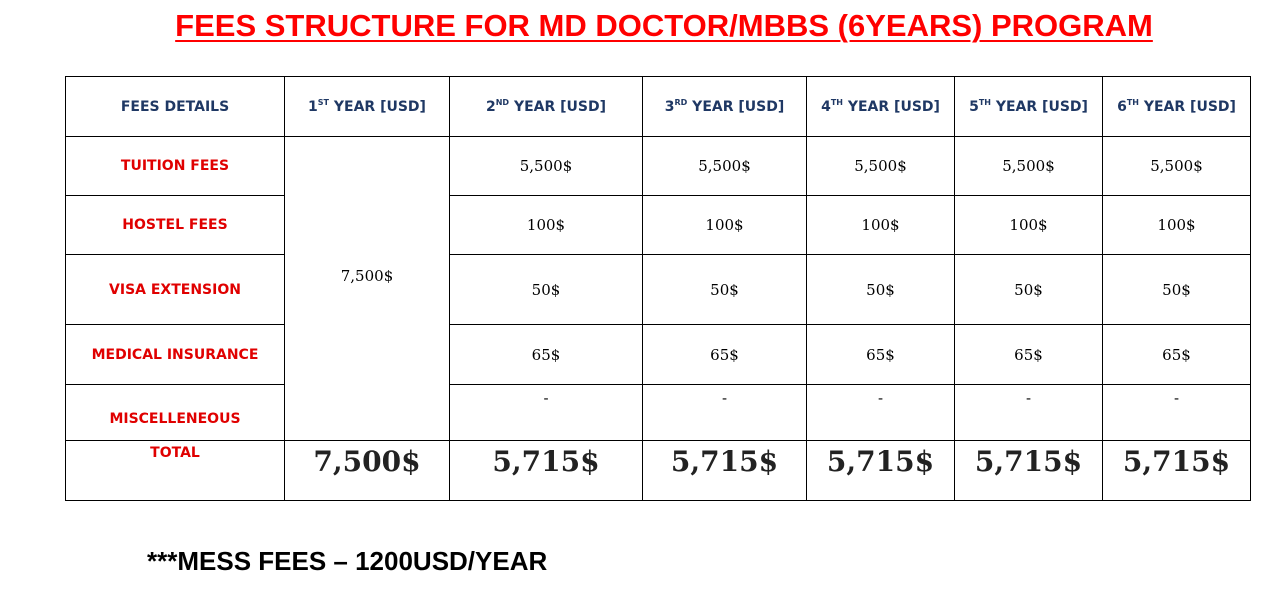 This screenshot has width=1283, height=595. Describe the element at coordinates (880, 225) in the screenshot. I see `hostel-year-4: 100$` at that location.